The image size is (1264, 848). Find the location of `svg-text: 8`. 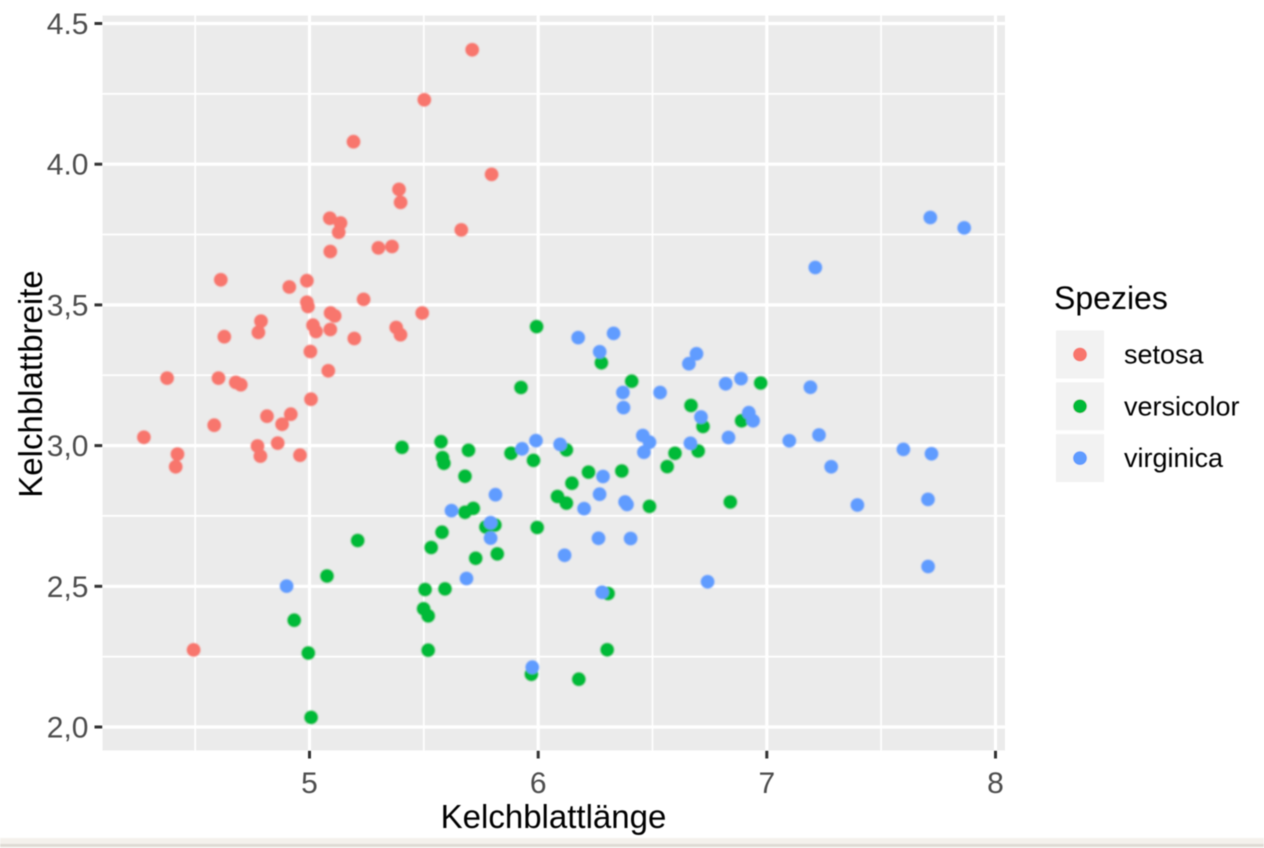

svg-text: 8 is located at coordinates (995, 783).